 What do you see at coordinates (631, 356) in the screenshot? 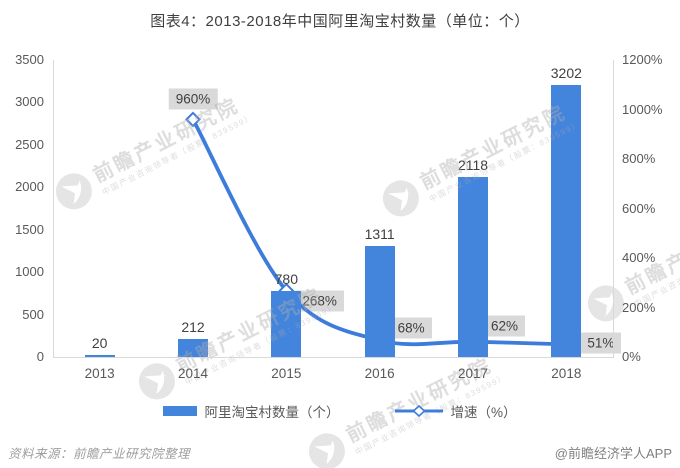
I see `right-axis-tick: 0%` at bounding box center [631, 356].